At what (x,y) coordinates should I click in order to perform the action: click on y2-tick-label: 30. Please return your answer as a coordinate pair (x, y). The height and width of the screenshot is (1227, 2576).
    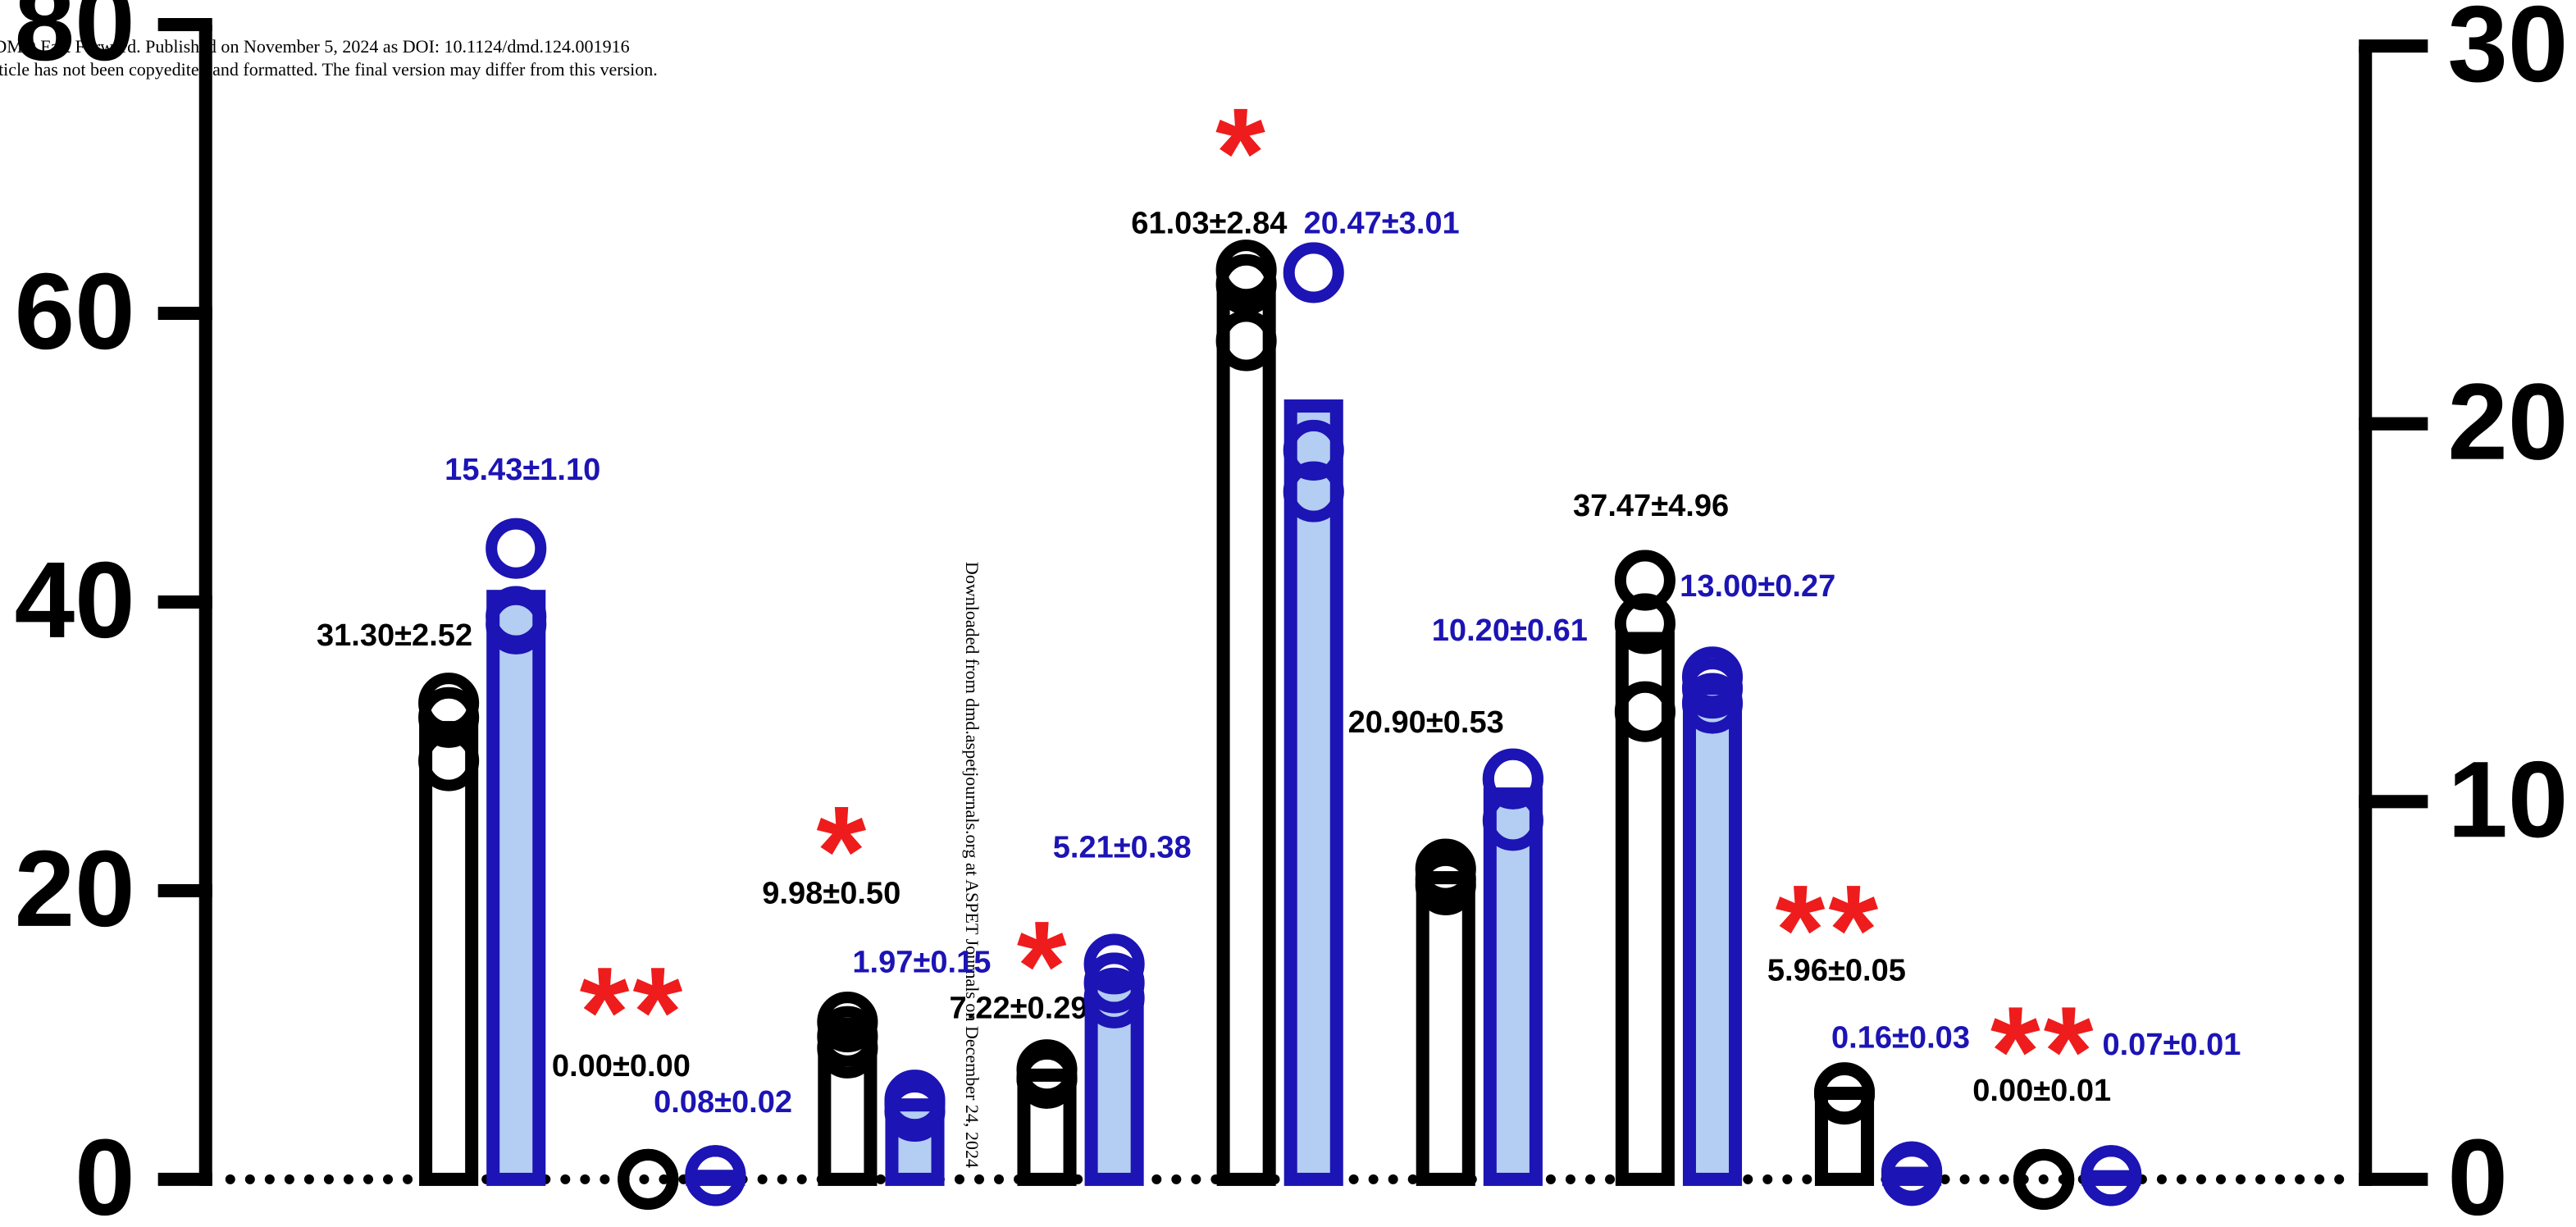
    Looking at the image, I should click on (2507, 52).